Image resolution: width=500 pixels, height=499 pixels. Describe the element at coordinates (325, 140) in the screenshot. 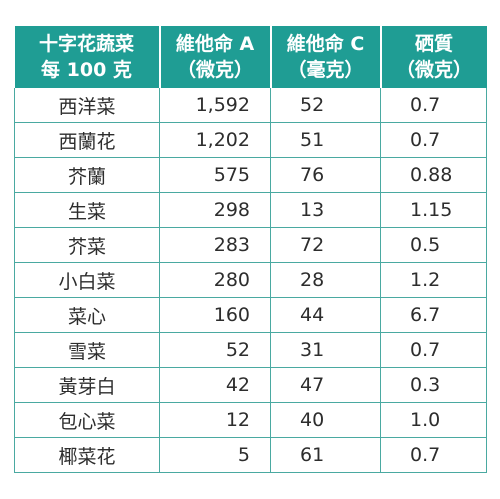

I see `cell-vitamin-c: 51` at that location.